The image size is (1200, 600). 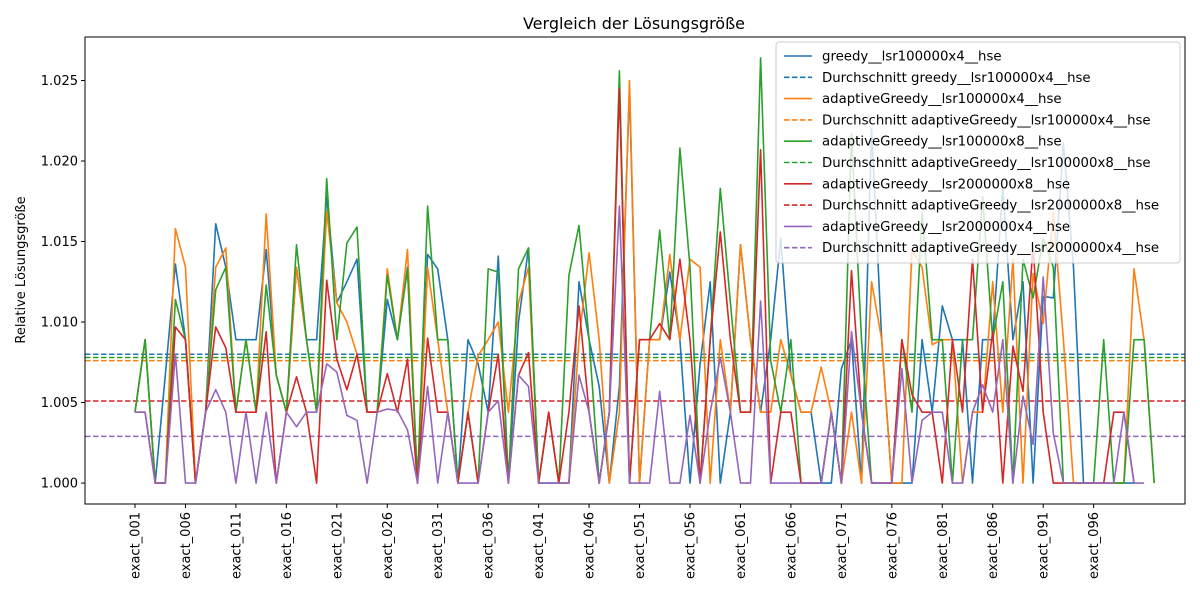 What do you see at coordinates (946, 227) in the screenshot?
I see `legend-series-4-label: adaptiveGreedy__lsr2000000x4__hse` at bounding box center [946, 227].